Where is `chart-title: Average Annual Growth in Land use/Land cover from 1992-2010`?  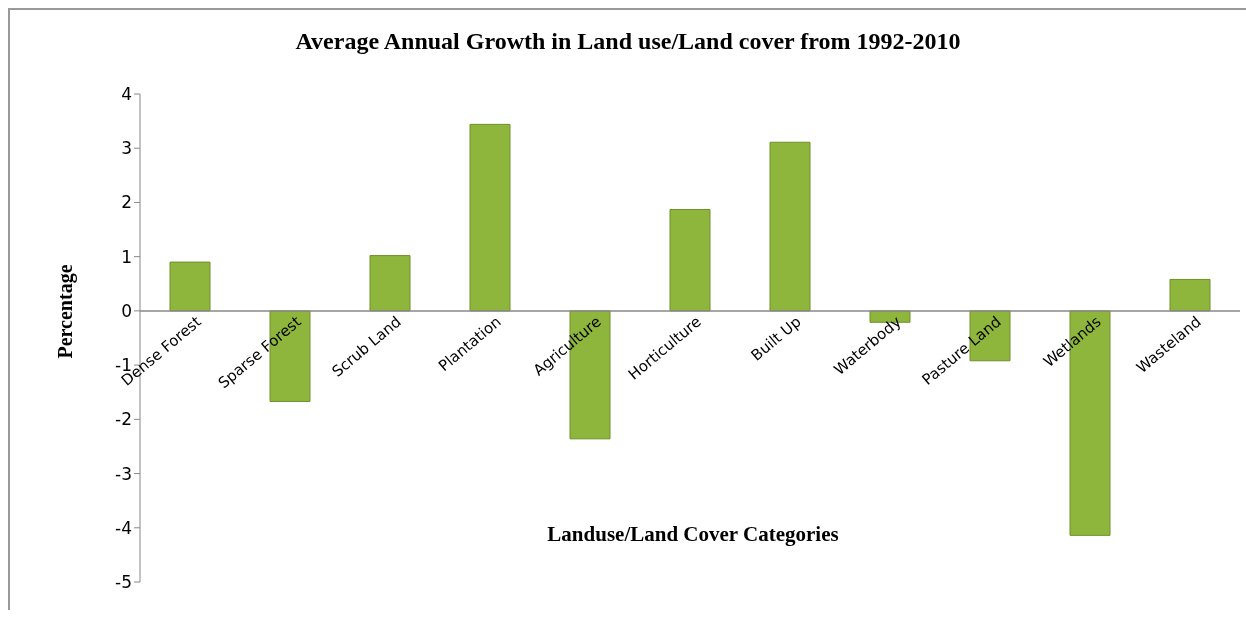
chart-title: Average Annual Growth in Land use/Land cover from 1992-2010 is located at coordinates (628, 41).